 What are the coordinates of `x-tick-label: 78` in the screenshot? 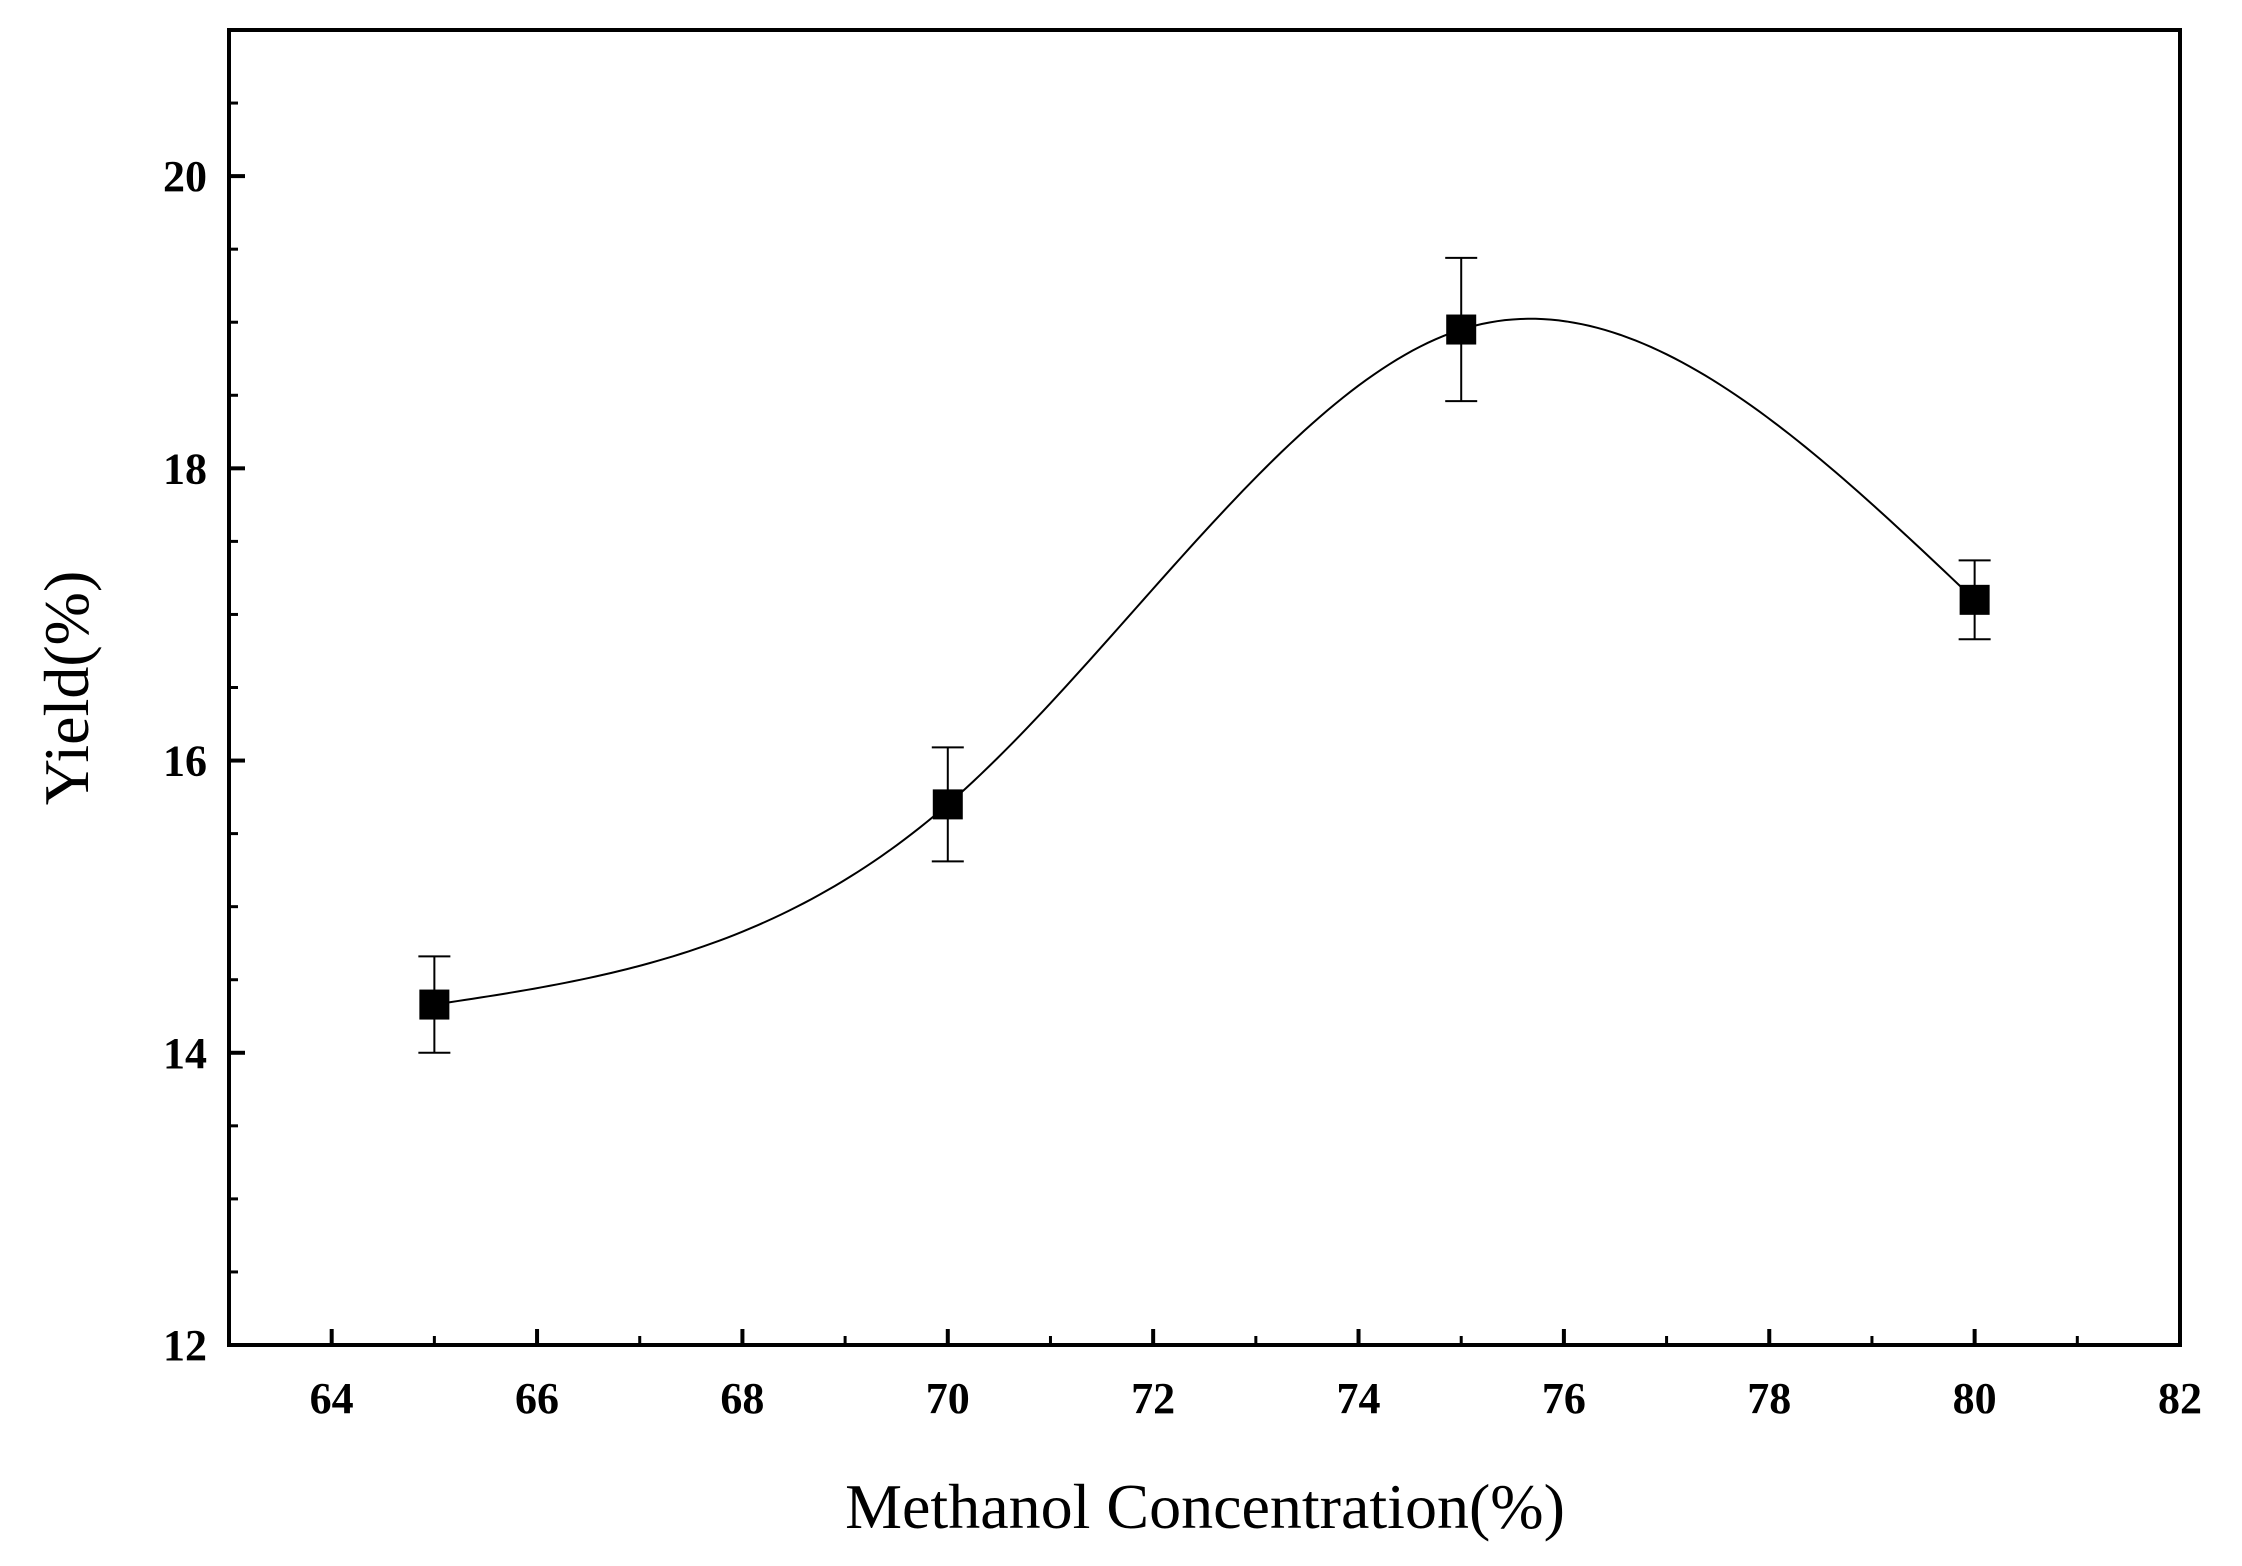 It's located at (1769, 1398).